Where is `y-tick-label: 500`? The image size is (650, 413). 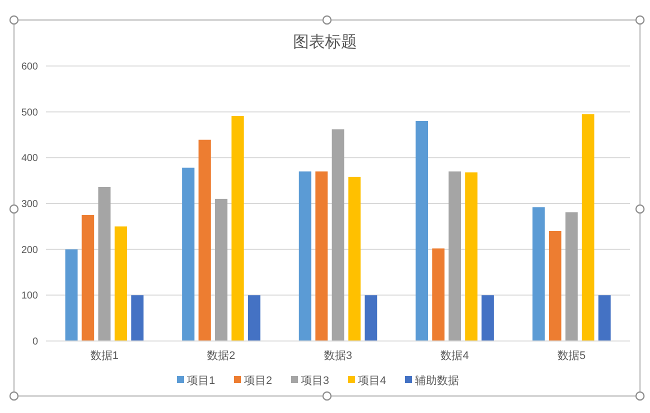 y-tick-label: 500 is located at coordinates (29, 112).